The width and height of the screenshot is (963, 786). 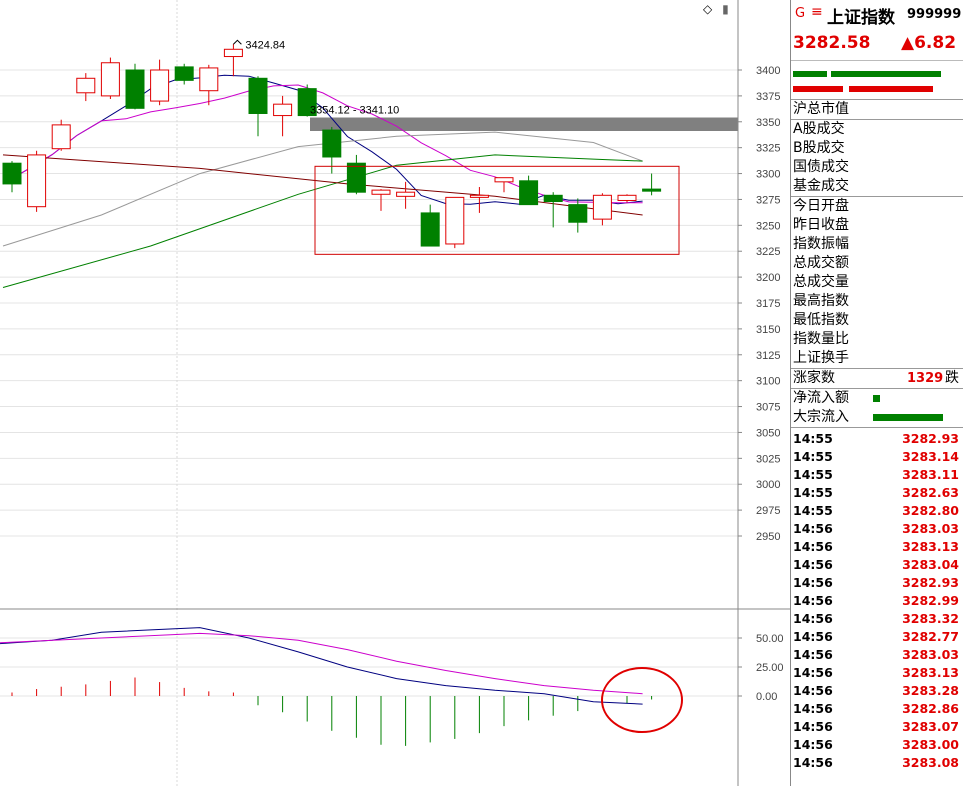 I want to click on tick-price: 3283.28, so click(x=930, y=690).